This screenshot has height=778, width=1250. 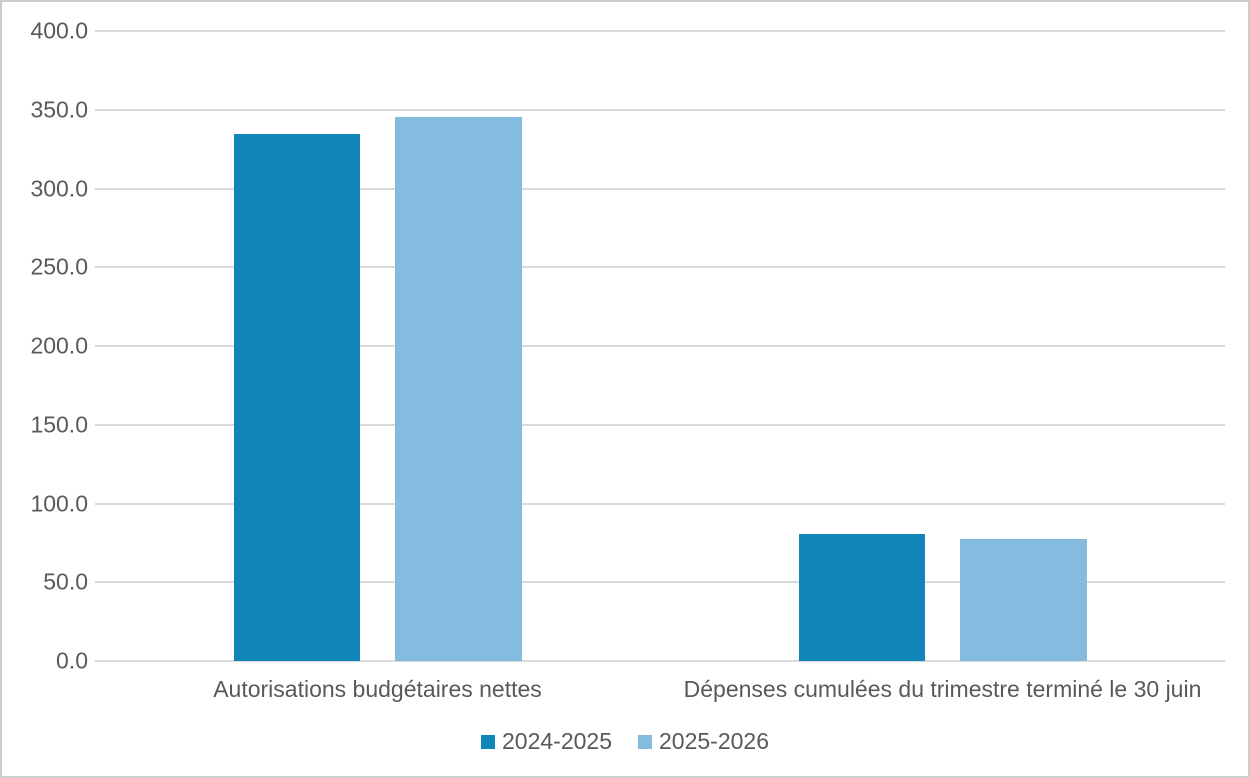 I want to click on legend-item: 2025-2026, so click(x=703, y=741).